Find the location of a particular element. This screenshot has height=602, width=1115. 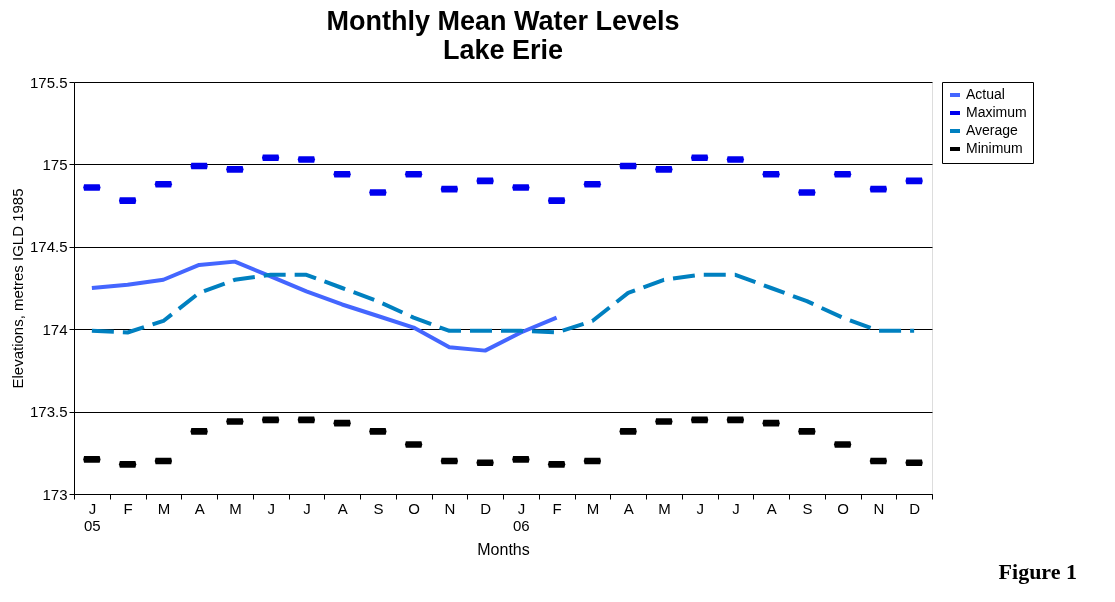

x-tick-label: J 06 is located at coordinates (521, 516).